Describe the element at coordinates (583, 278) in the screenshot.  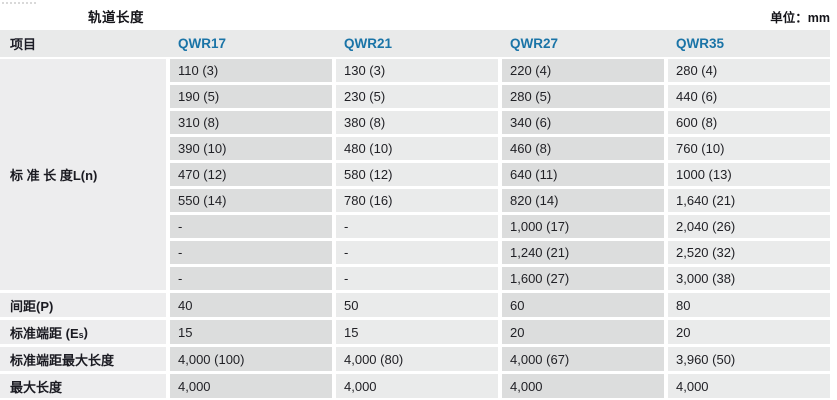
I see `table-cell: 1,600 (27)` at that location.